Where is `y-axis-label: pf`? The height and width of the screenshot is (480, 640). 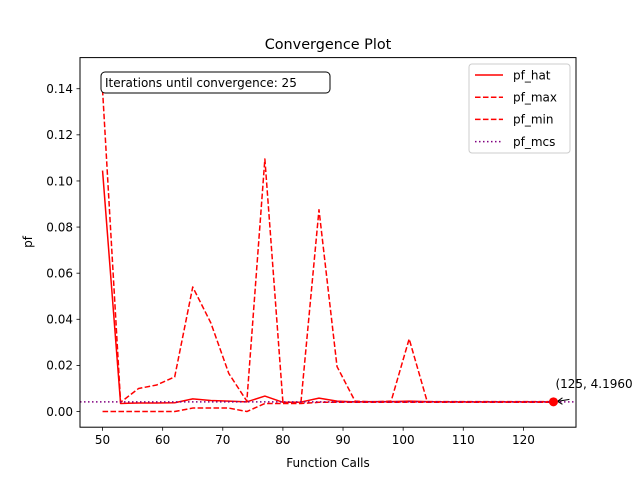
y-axis-label: pf is located at coordinates (28, 241).